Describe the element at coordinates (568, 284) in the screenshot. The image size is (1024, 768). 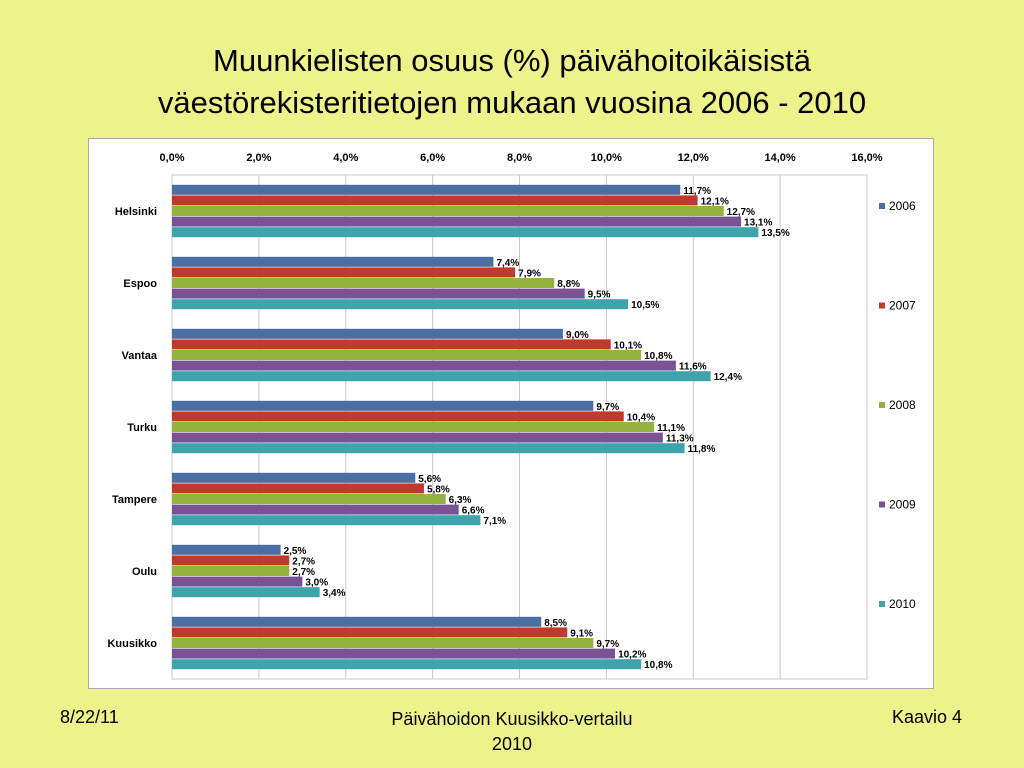
I see `data-label: 8,8%` at that location.